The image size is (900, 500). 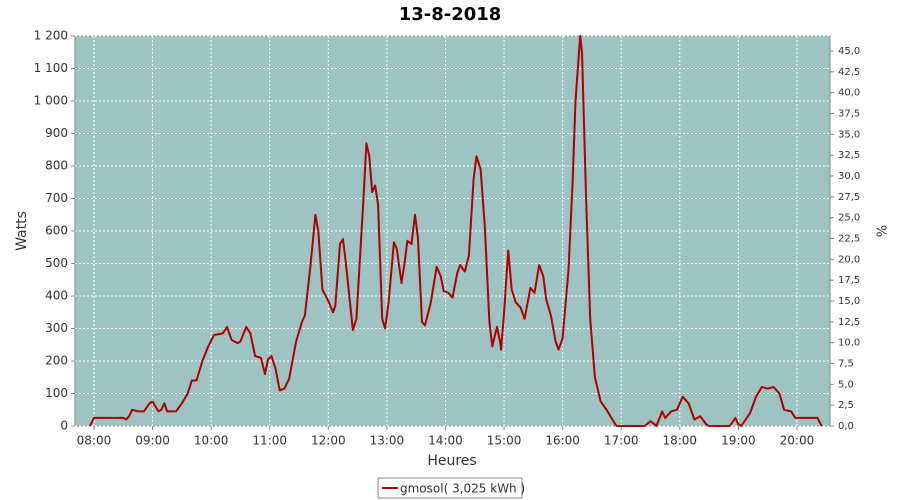 What do you see at coordinates (846, 405) in the screenshot?
I see `y2-tick-label: 2,5` at bounding box center [846, 405].